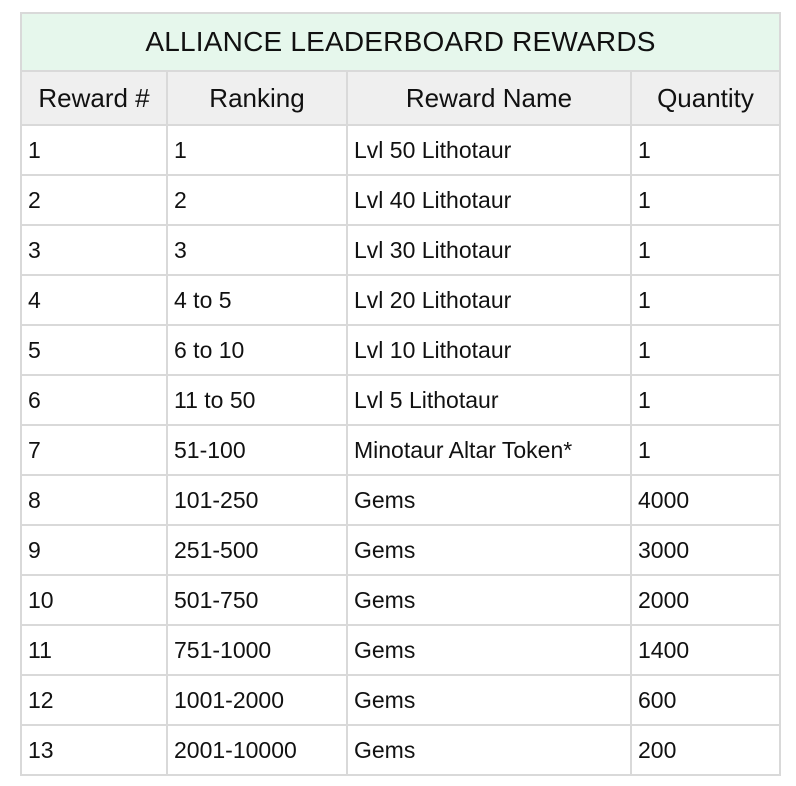 Image resolution: width=796 pixels, height=786 pixels. I want to click on table-row: 6 11 to 50 Lvl 5 Lithotaur 1, so click(400, 400).